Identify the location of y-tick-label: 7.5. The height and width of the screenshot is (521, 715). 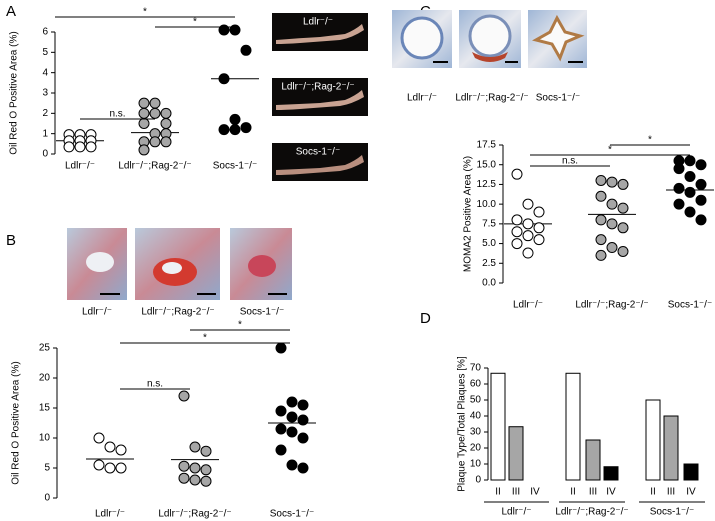
(489, 223).